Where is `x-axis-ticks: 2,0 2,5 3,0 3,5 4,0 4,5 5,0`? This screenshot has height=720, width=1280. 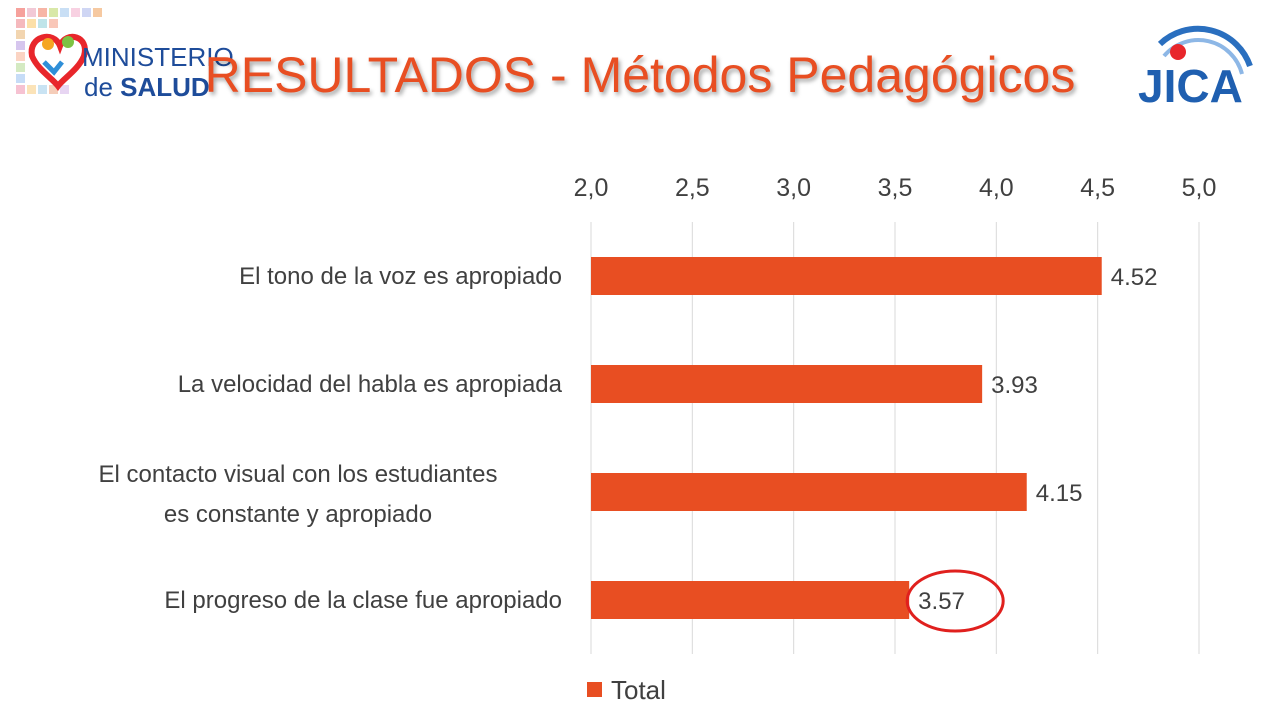 x-axis-ticks: 2,0 2,5 3,0 3,5 4,0 4,5 5,0 is located at coordinates (895, 188).